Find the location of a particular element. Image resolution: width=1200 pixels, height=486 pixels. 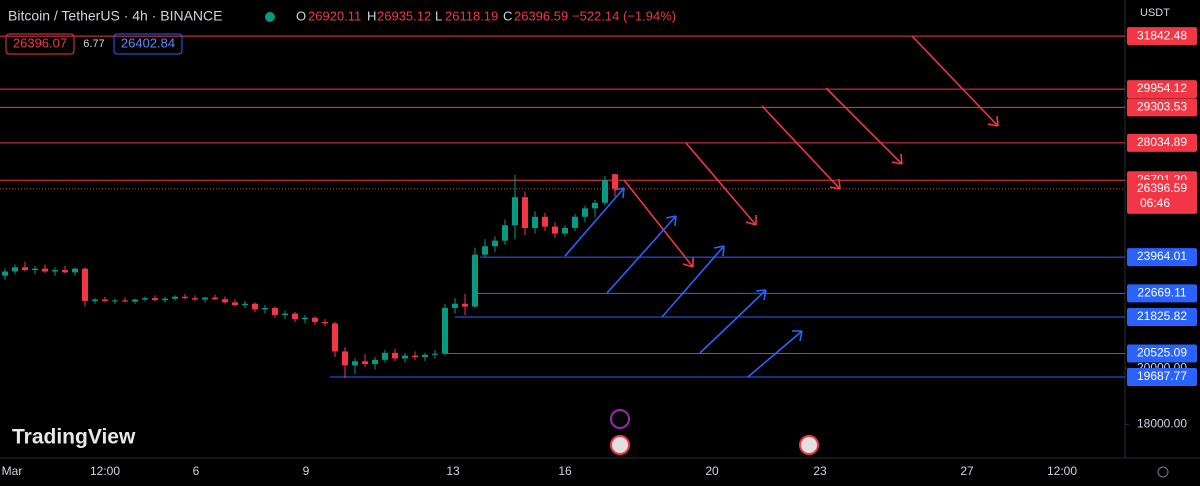

x-tick-label: 20 is located at coordinates (712, 471).